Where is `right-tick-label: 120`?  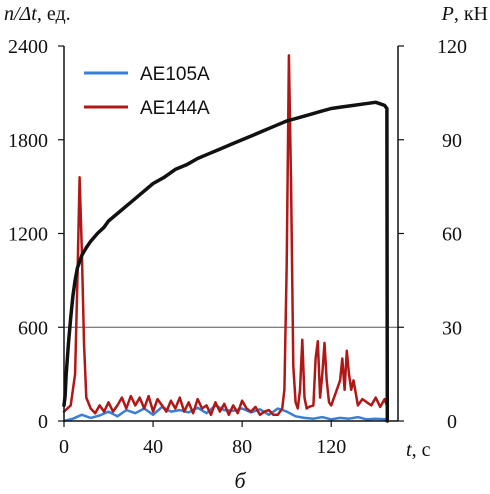
right-tick-label: 120 is located at coordinates (452, 47).